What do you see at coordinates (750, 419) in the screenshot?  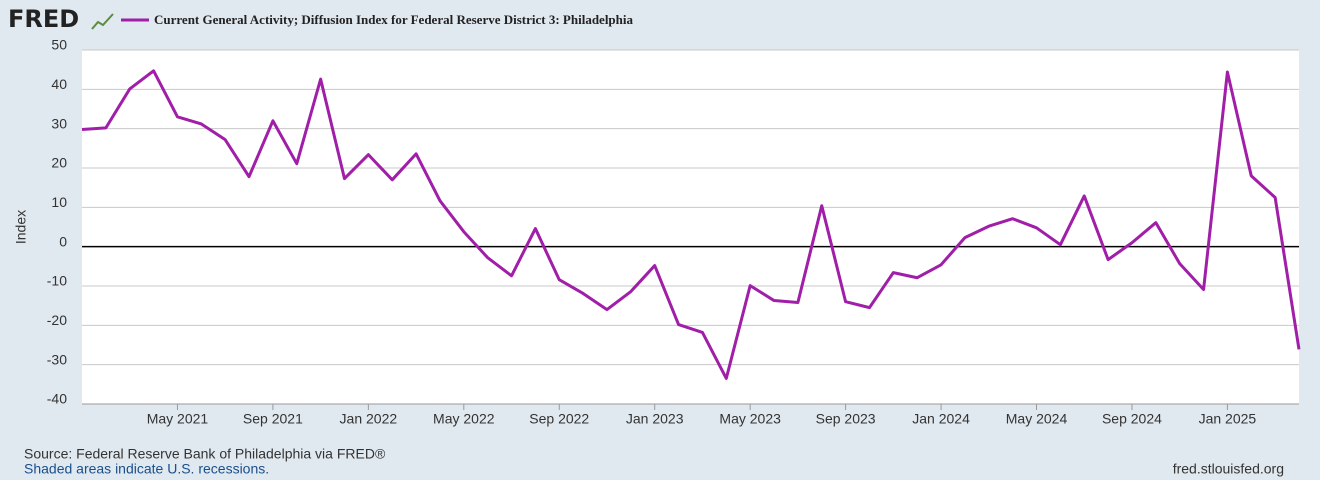 I see `x-tick-label: May 2023` at bounding box center [750, 419].